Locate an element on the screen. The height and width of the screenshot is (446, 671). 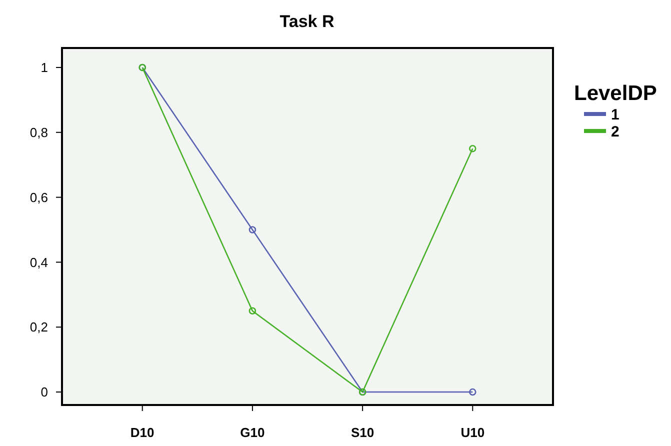
y-tick-label: 0 is located at coordinates (44, 392).